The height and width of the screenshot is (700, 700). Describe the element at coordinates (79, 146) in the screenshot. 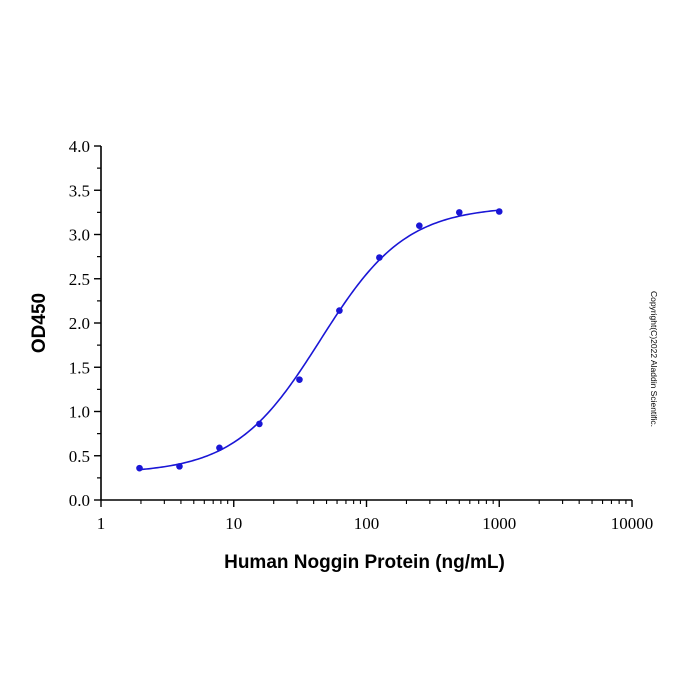

I see `y-tick-label: 4.0` at that location.